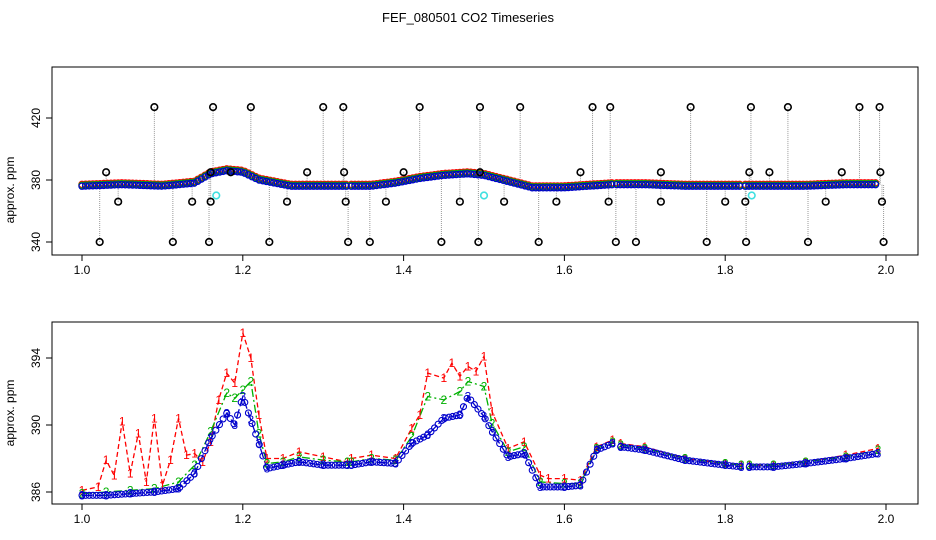  I want to click on bottom-y-tick-label: 386, so click(36, 492).